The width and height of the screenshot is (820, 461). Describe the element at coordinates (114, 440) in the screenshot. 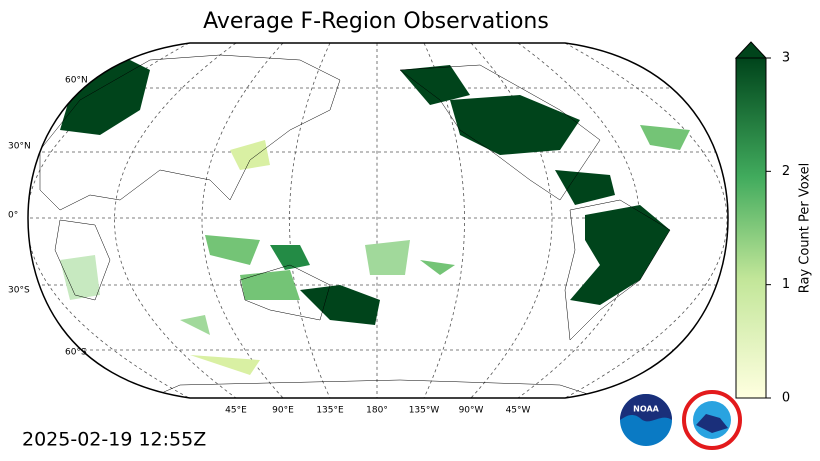

I see `timestamp: 2025-02-19 12:55Z` at that location.